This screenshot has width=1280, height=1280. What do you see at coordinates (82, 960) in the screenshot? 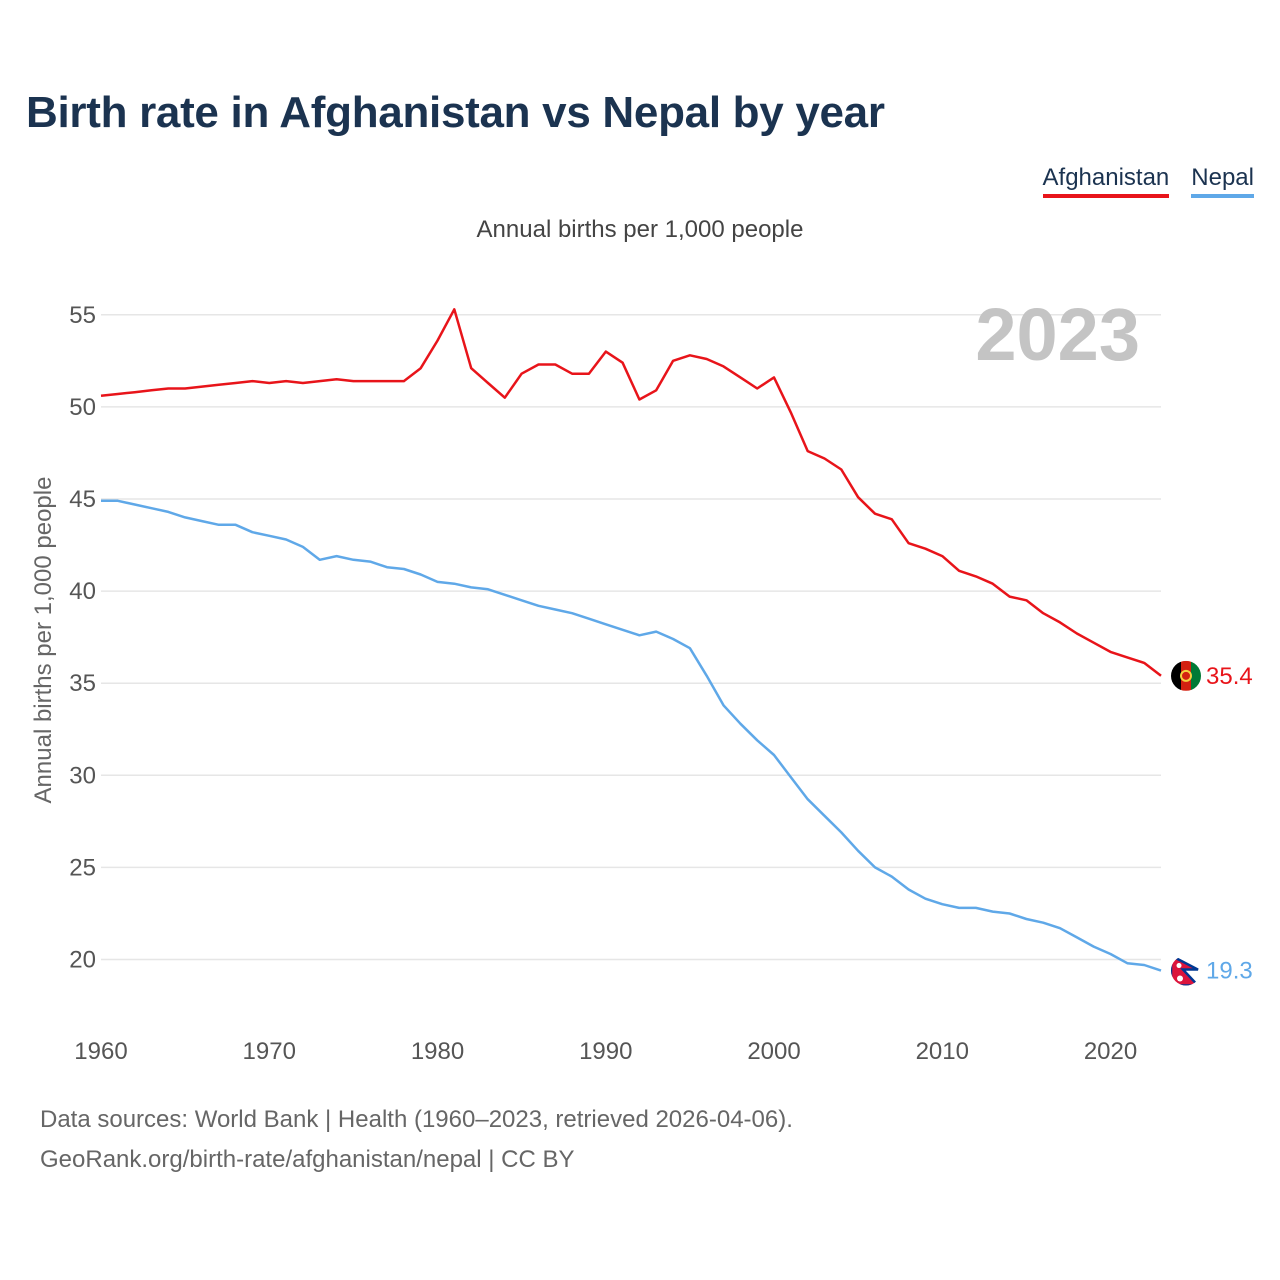
I see `y-tick-20: 20` at bounding box center [82, 960].